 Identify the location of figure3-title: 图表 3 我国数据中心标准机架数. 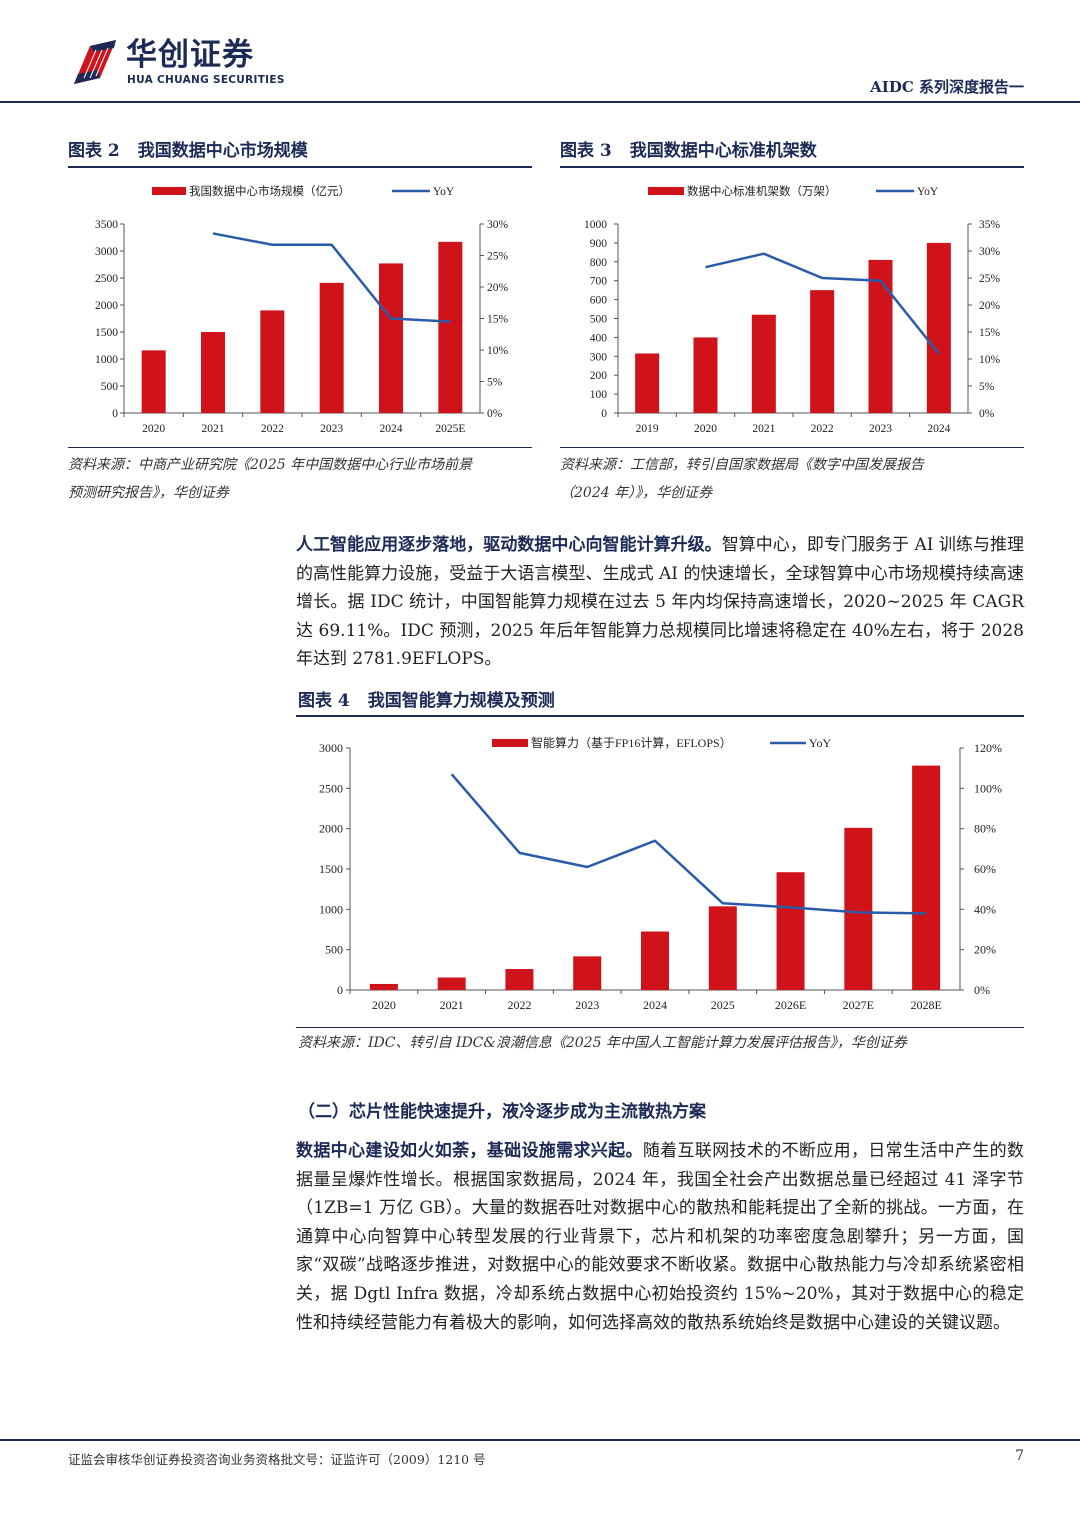
(688, 151).